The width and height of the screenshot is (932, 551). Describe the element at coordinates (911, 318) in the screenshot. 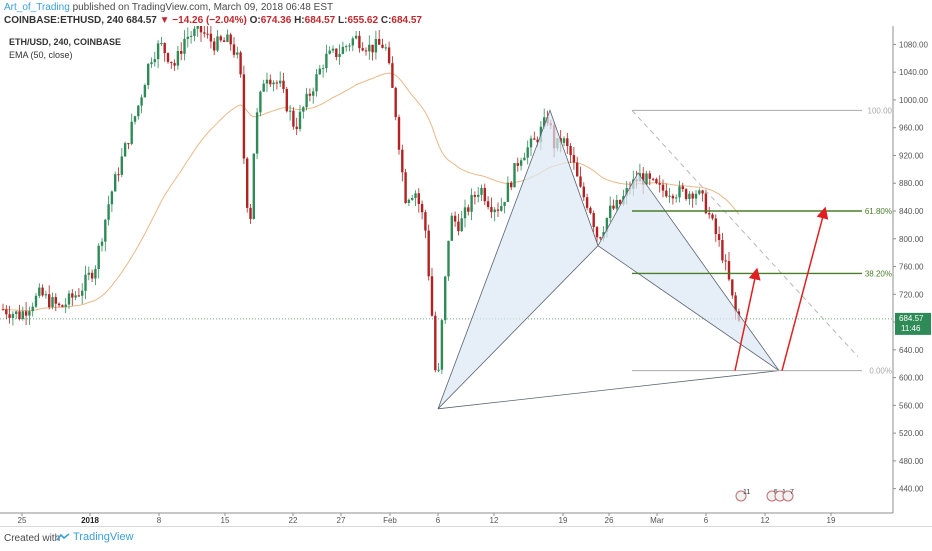

I see `last-price-label: 684.57` at that location.